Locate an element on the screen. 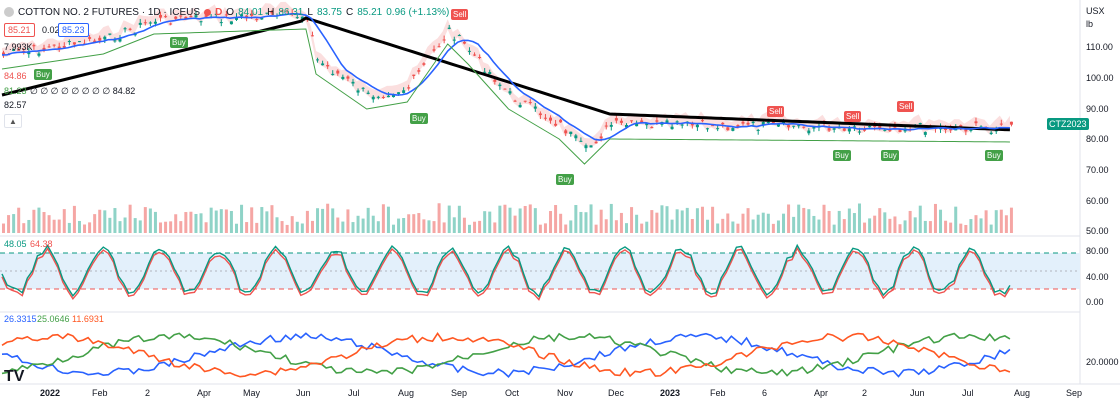  tradingview-logo-icon: TV is located at coordinates (14, 376).